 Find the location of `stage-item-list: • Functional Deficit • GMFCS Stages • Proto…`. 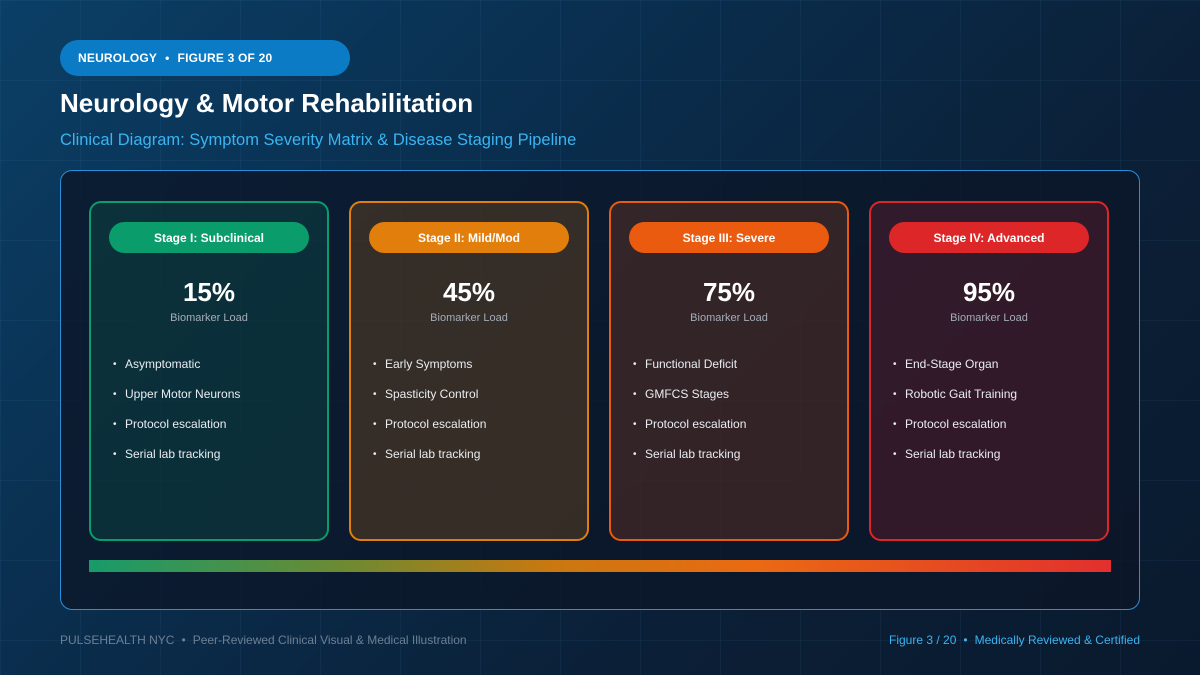

stage-item-list: • Functional Deficit • GMFCS Stages • Proto… is located at coordinates (689, 409).